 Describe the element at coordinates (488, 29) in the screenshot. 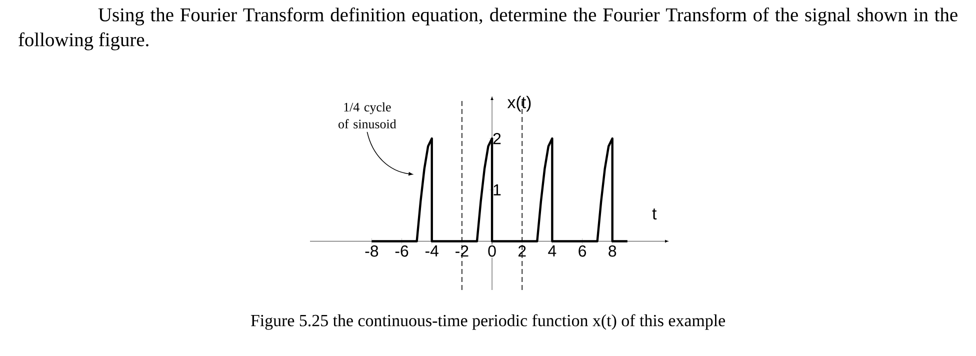

I see `chart-title: Using the Fourier Transform definition equation, determine the Fourier Transform of the signal shown in the following figure.` at that location.